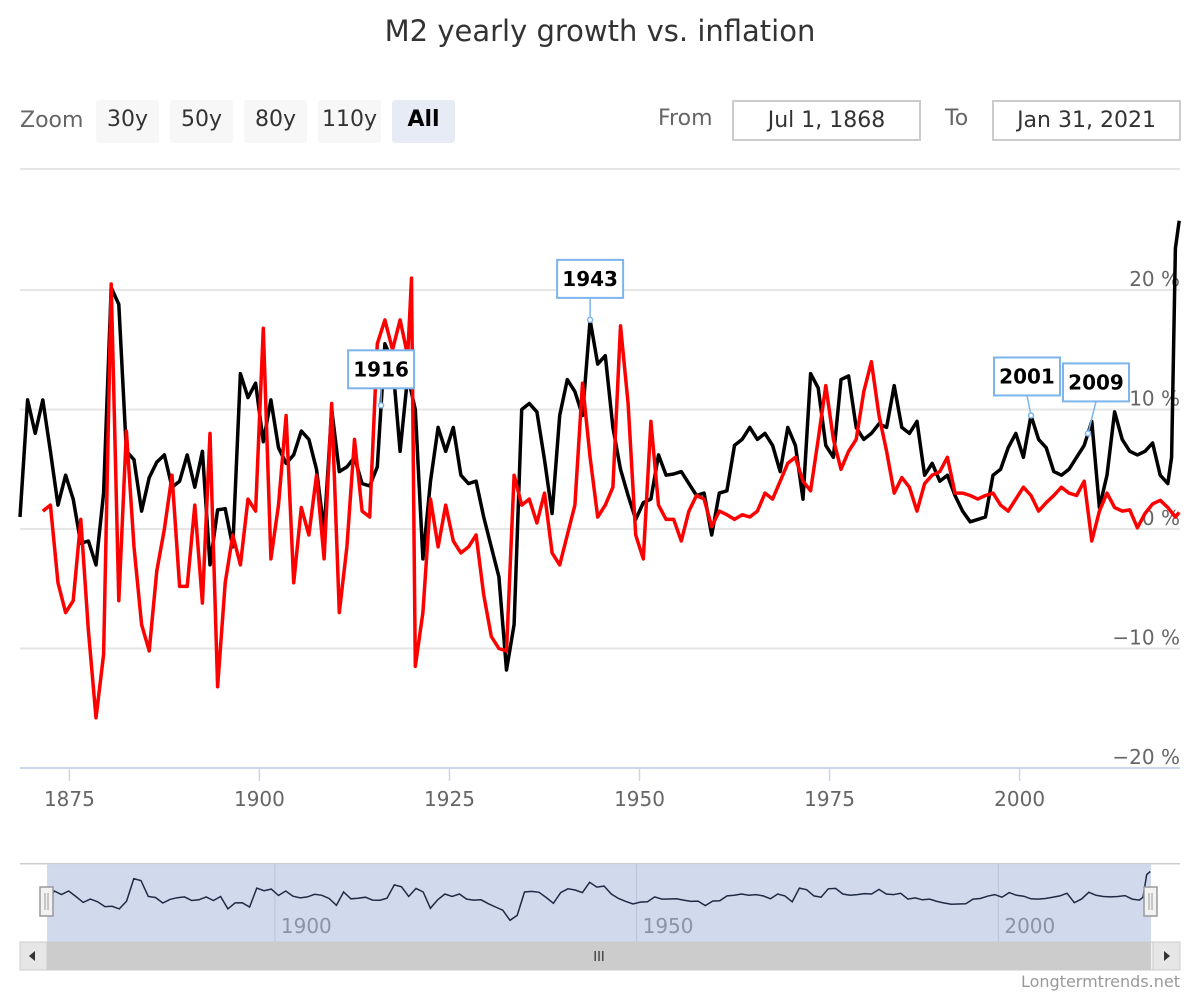  I want to click on arrow-left-icon, so click(32, 956).